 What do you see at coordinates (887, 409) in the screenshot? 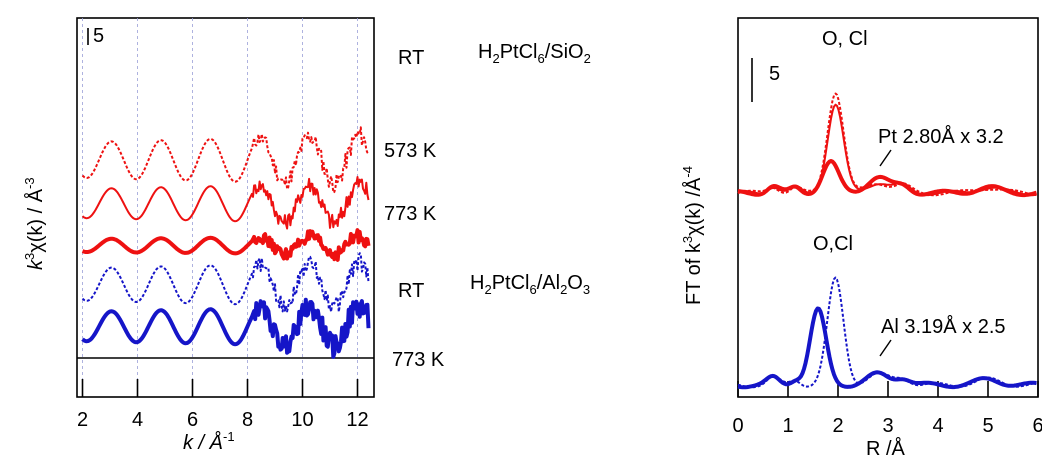
I see `right-ticks: 0 1 2 3 4 5 6` at bounding box center [887, 409].